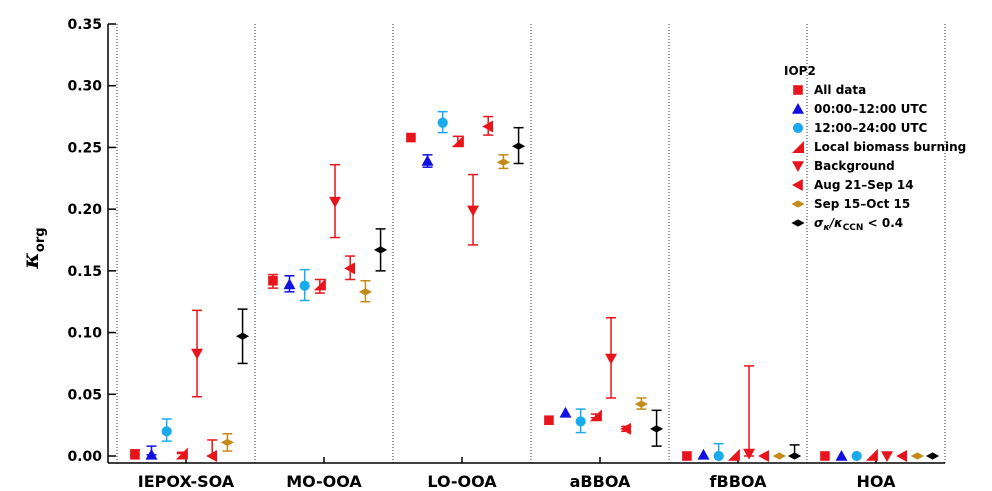  I want to click on legend-title: IOP2, so click(800, 71).